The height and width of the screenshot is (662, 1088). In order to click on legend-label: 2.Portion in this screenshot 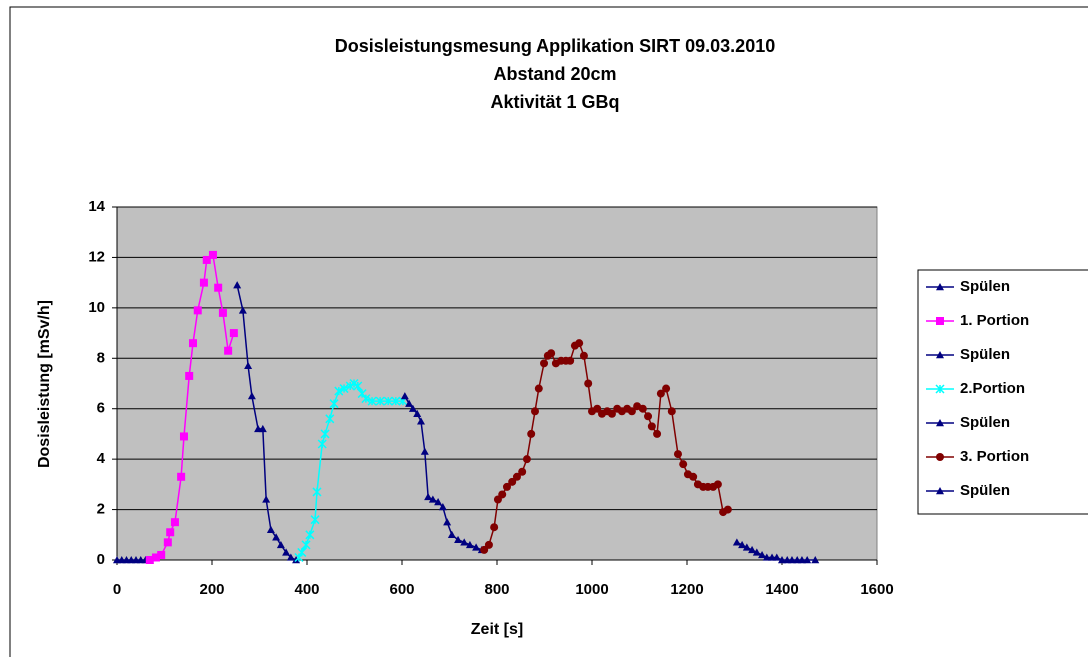, I will do `click(992, 388)`.